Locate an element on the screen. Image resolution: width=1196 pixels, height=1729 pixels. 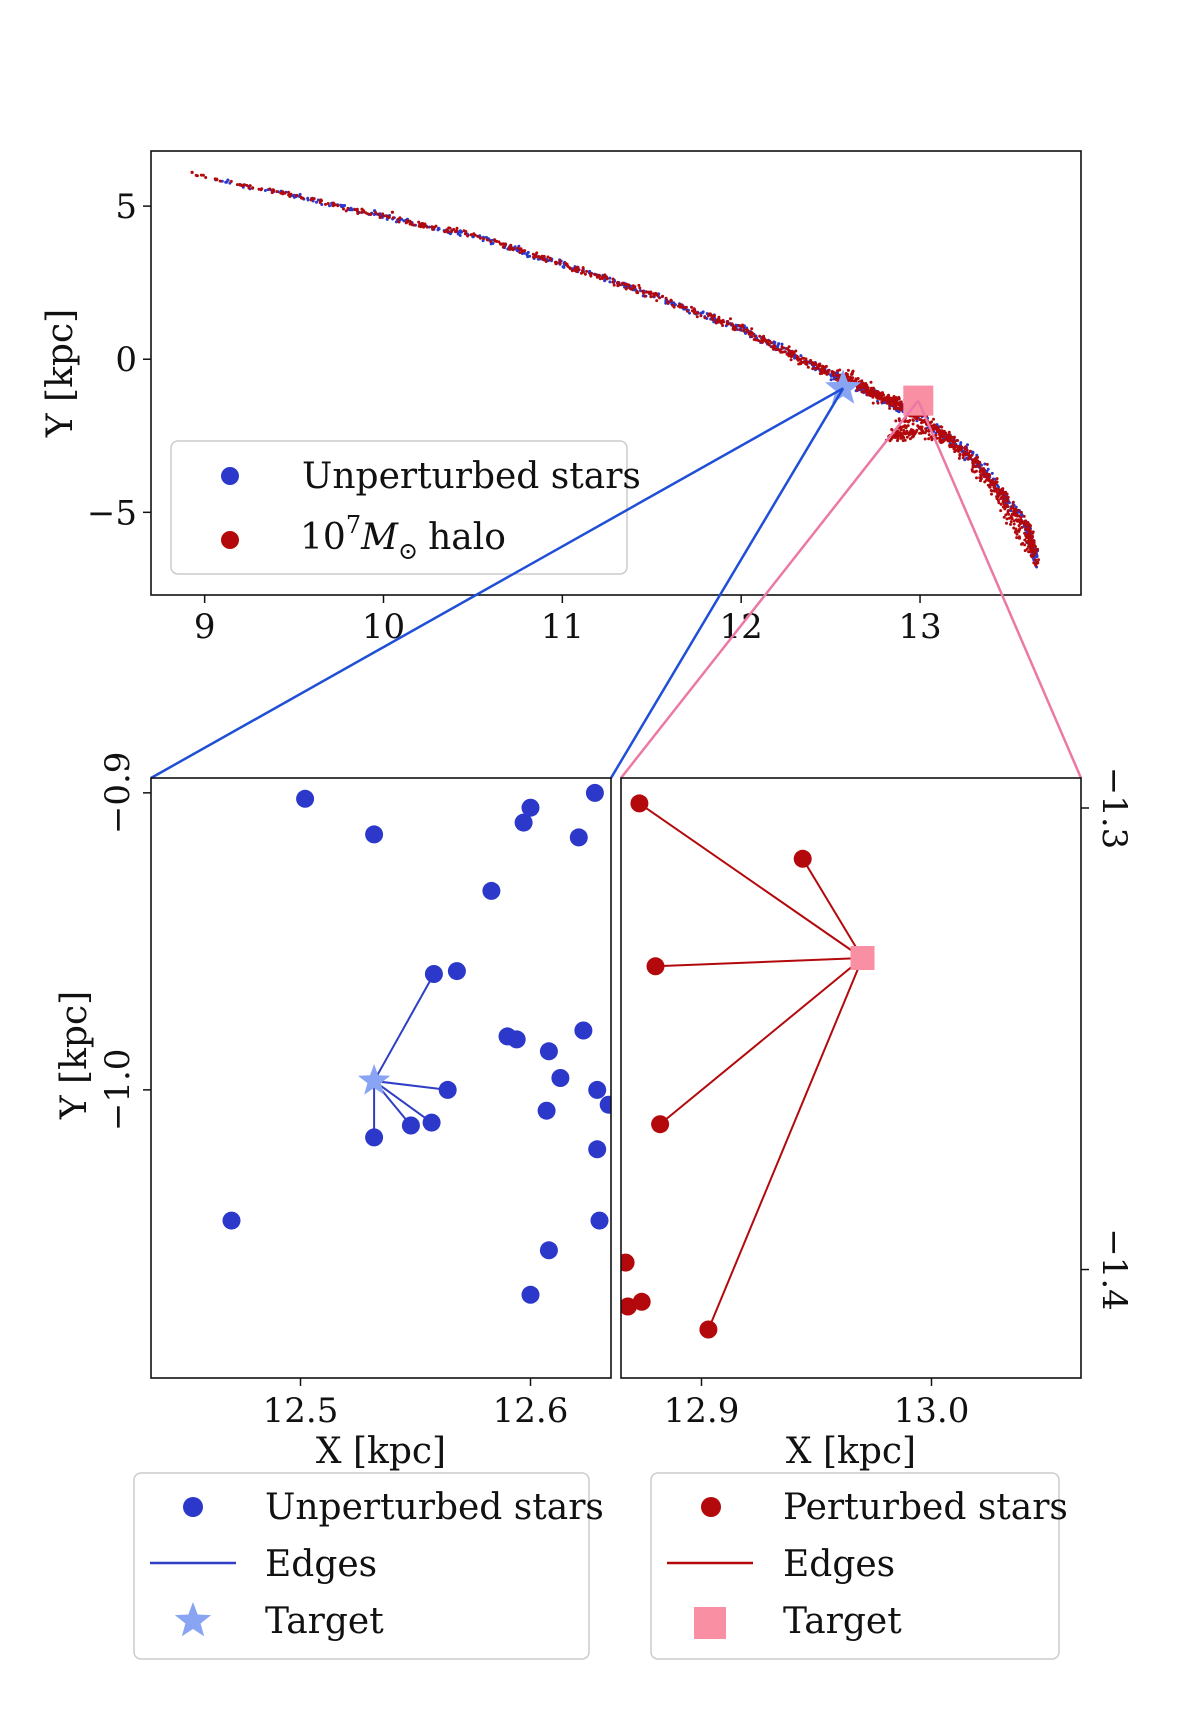
left-legend-box is located at coordinates (361, 1566).